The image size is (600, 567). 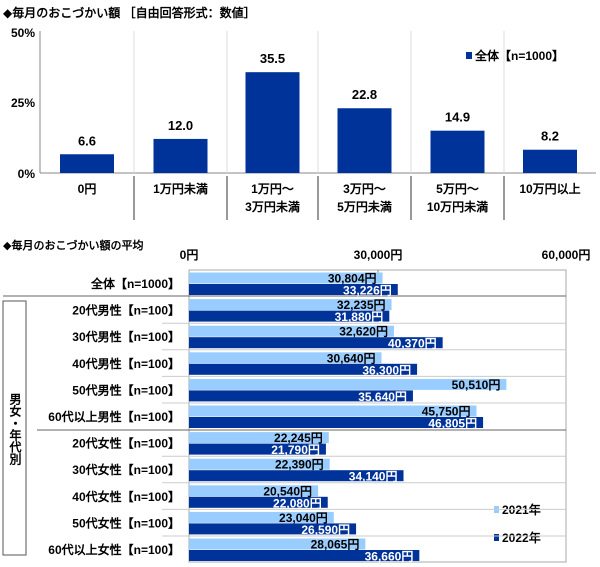 What do you see at coordinates (457, 206) in the screenshot?
I see `category-label-4: 10万円未満` at bounding box center [457, 206].